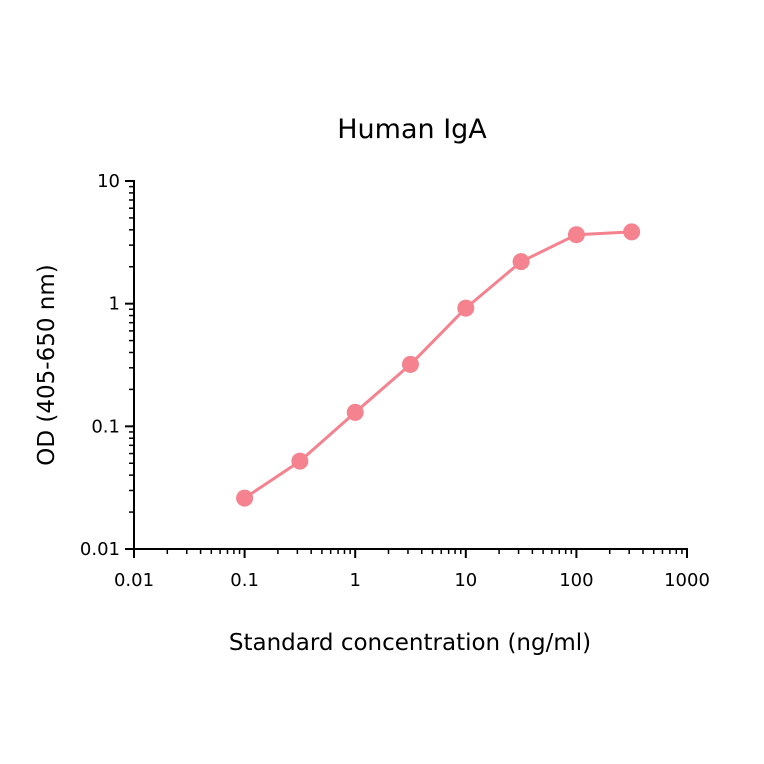  What do you see at coordinates (134, 580) in the screenshot?
I see `x-tick-label: 0.01` at bounding box center [134, 580].